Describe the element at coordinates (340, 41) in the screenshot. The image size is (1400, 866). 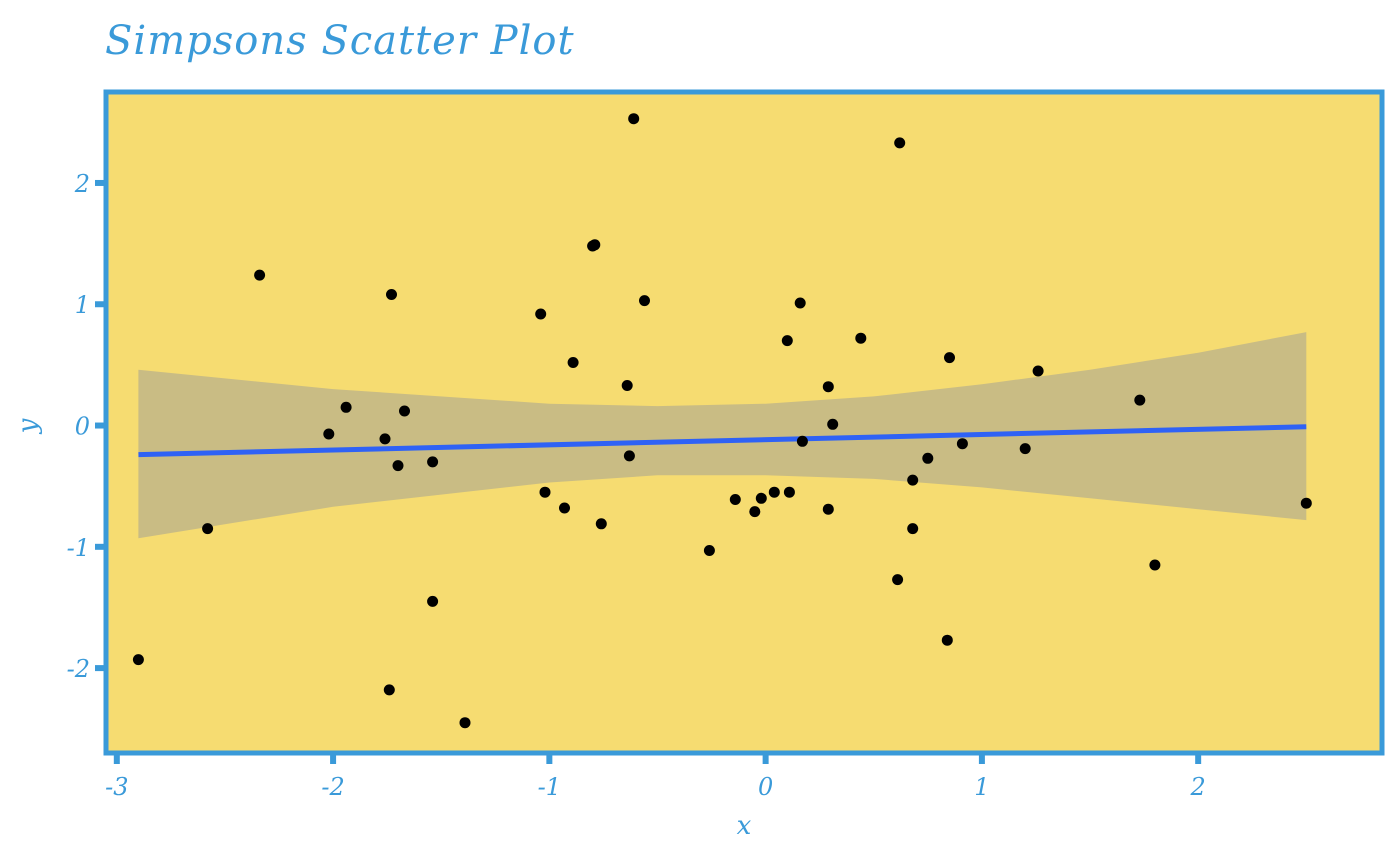
I see `chart-title: Simpsons Scatter Plot` at that location.